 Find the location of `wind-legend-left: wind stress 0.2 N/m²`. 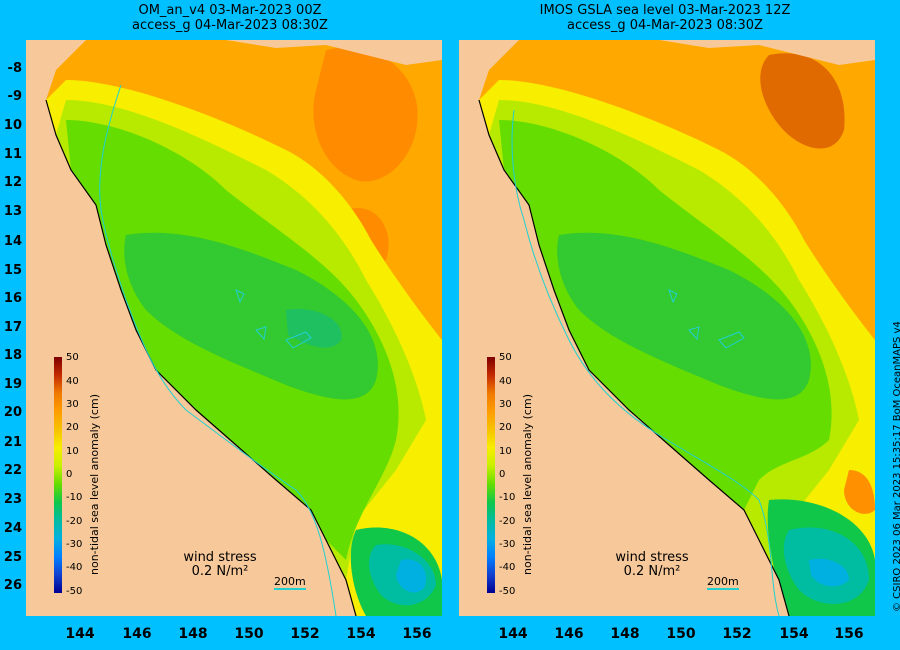

wind-legend-left: wind stress 0.2 N/m² is located at coordinates (220, 565).